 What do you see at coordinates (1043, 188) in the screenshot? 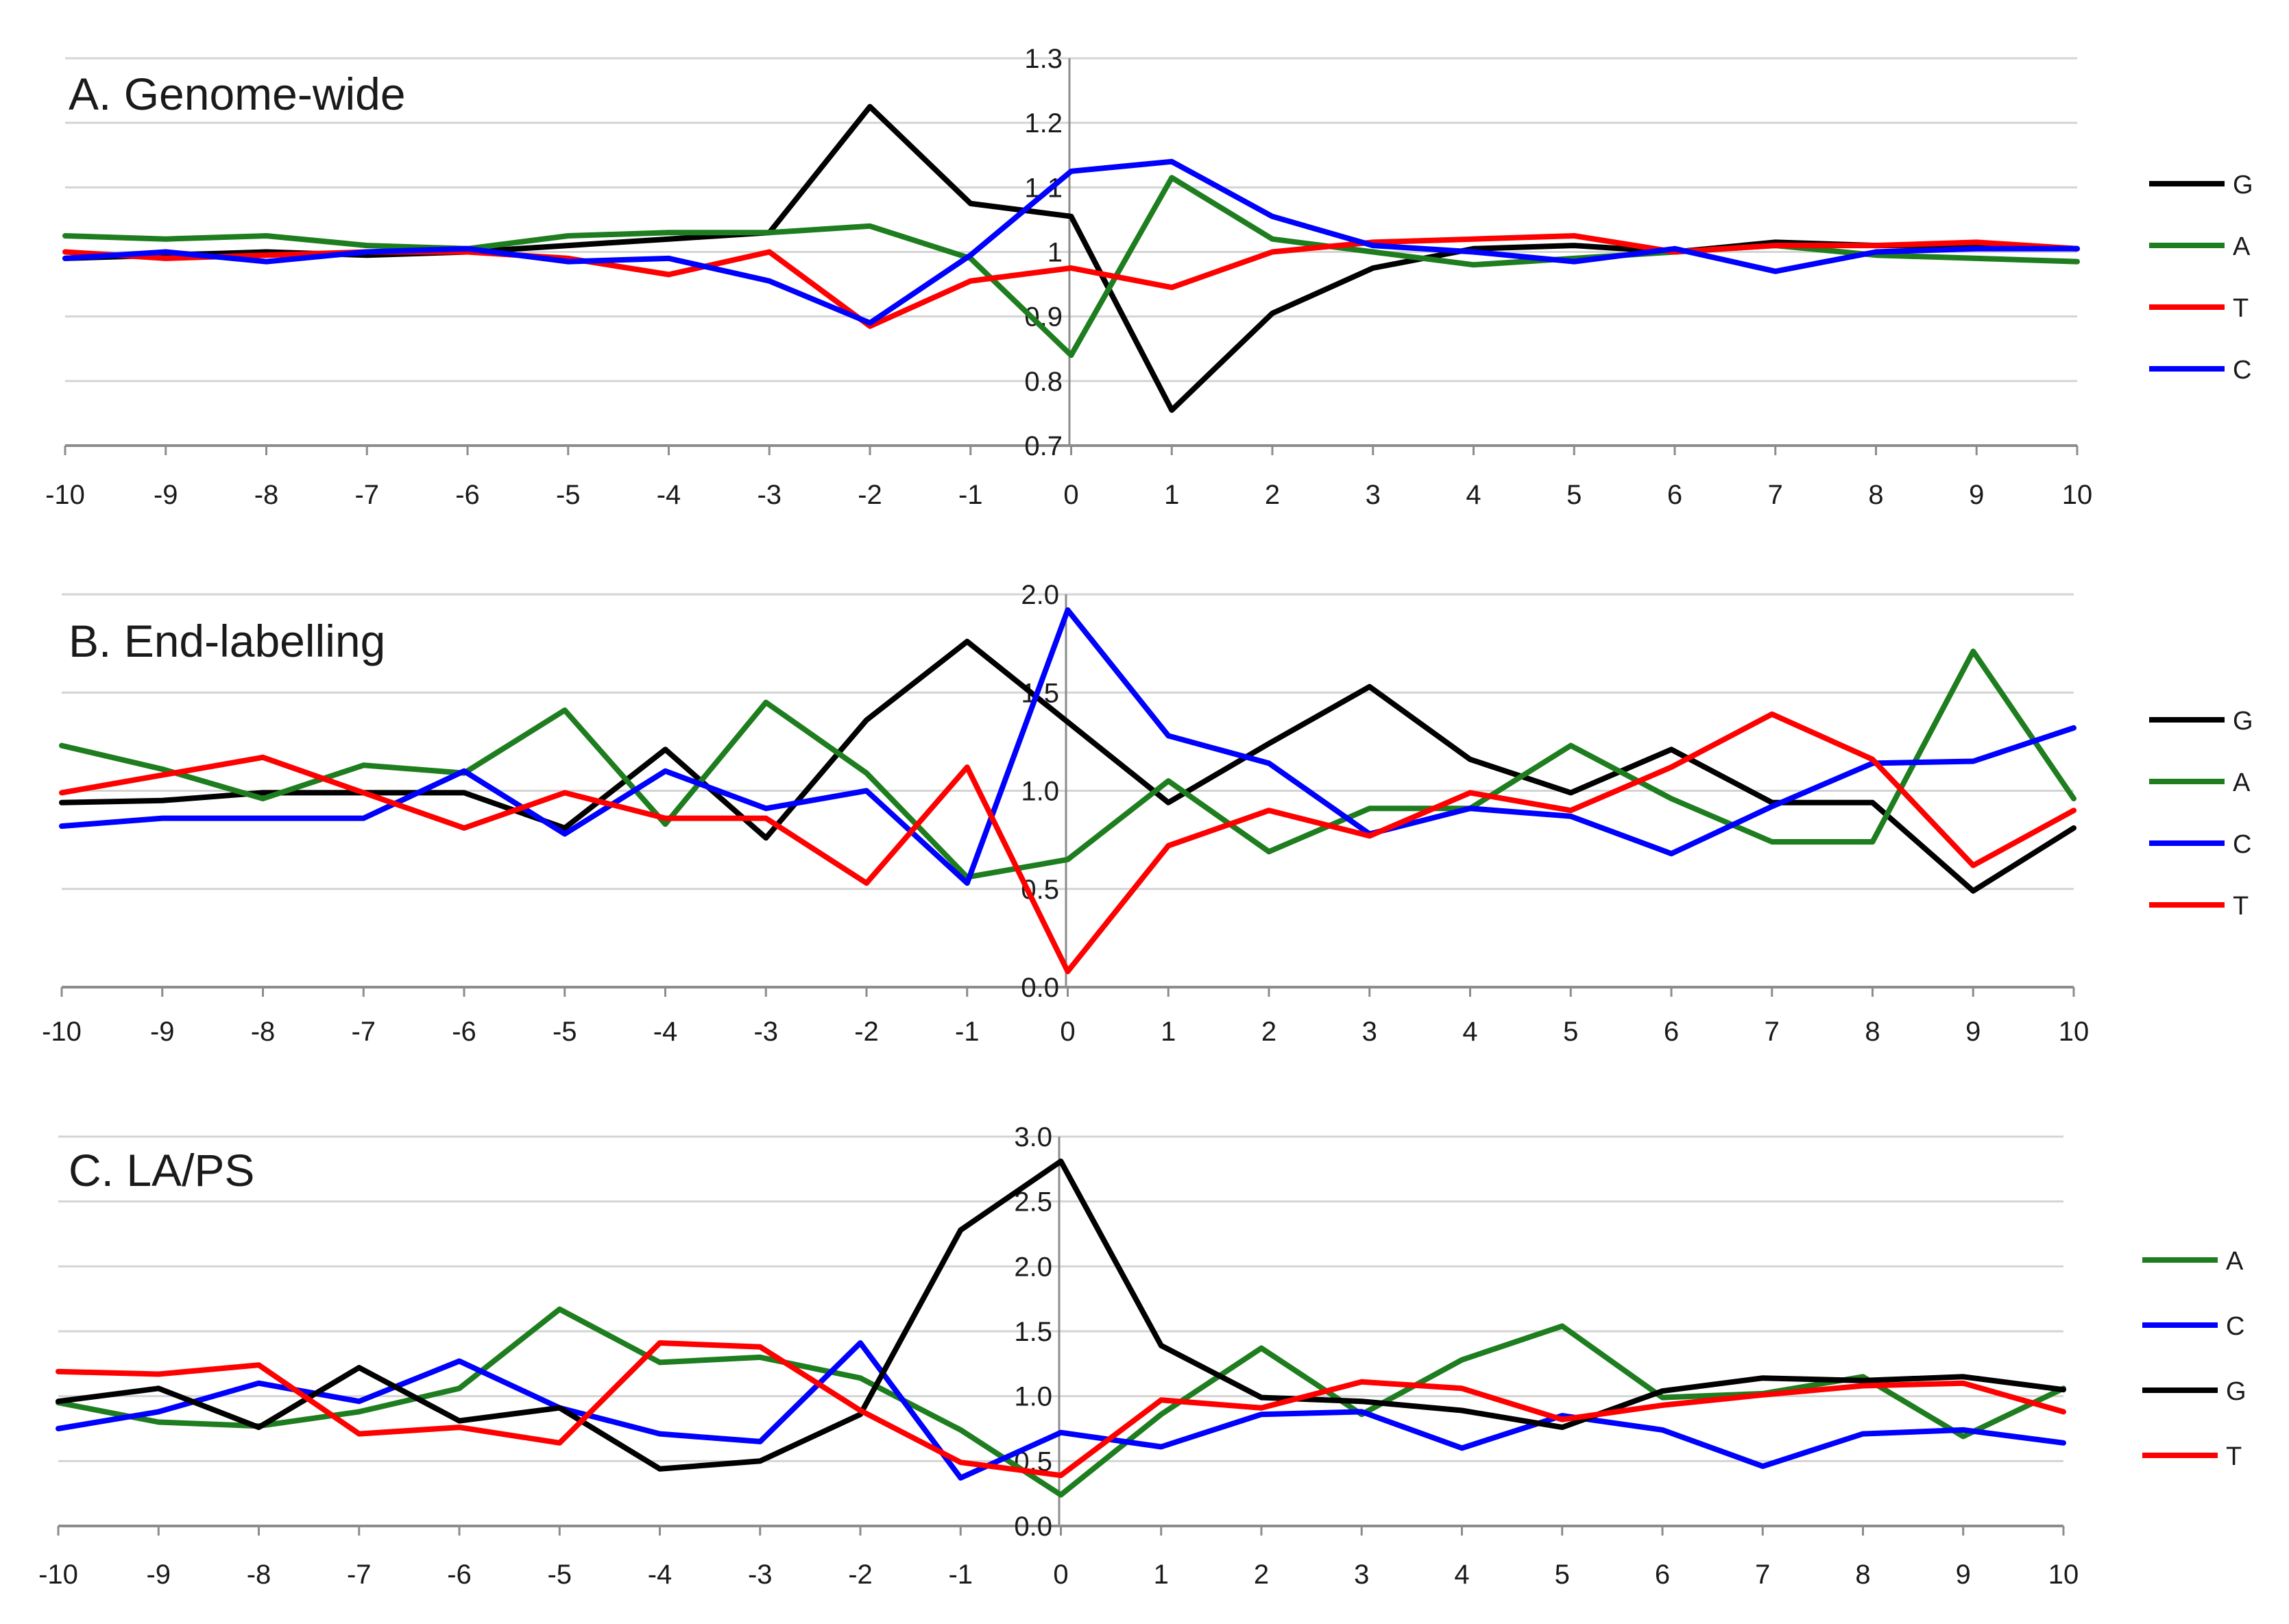
I see `y-tick-label: 1.1` at bounding box center [1043, 188].